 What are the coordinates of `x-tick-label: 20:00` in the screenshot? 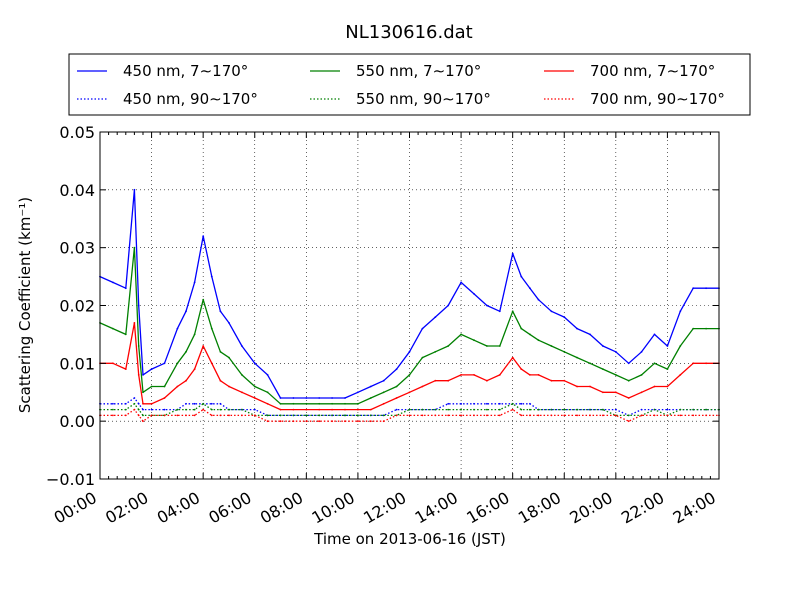 It's located at (590, 508).